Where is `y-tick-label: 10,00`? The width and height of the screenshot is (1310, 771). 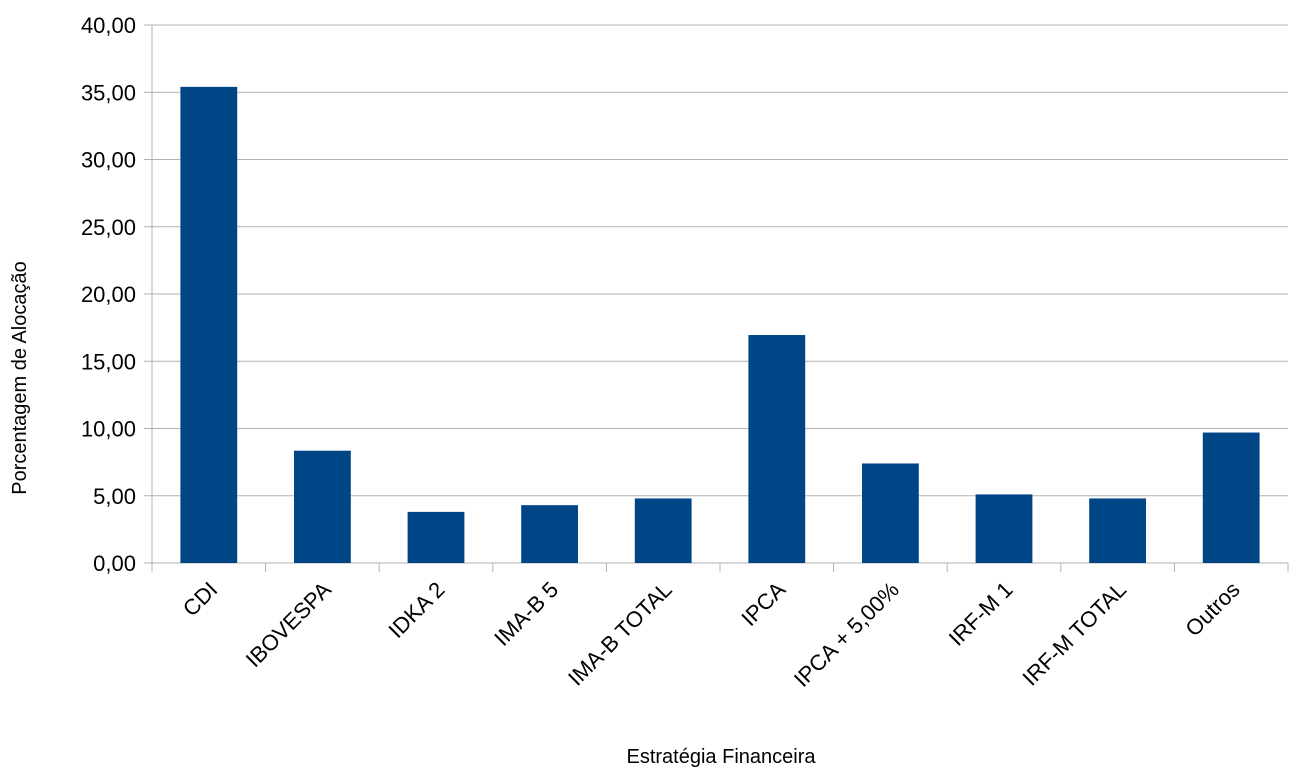 y-tick-label: 10,00 is located at coordinates (108, 429).